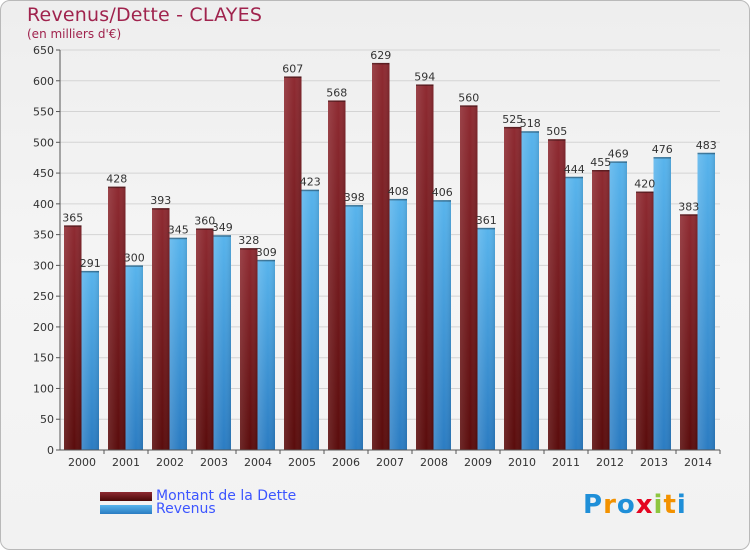 This screenshot has height=550, width=750. I want to click on x-tick-label: 2014, so click(698, 462).